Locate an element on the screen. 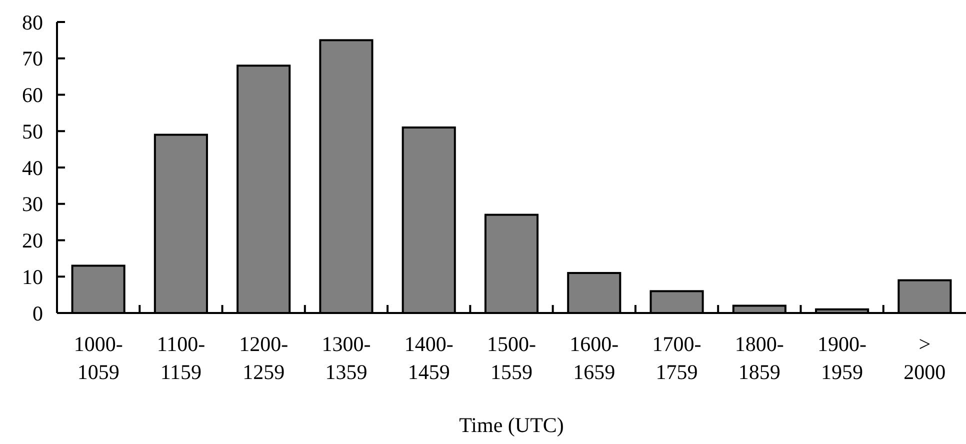 The width and height of the screenshot is (966, 444). y-tick-label: 60 is located at coordinates (32, 95).